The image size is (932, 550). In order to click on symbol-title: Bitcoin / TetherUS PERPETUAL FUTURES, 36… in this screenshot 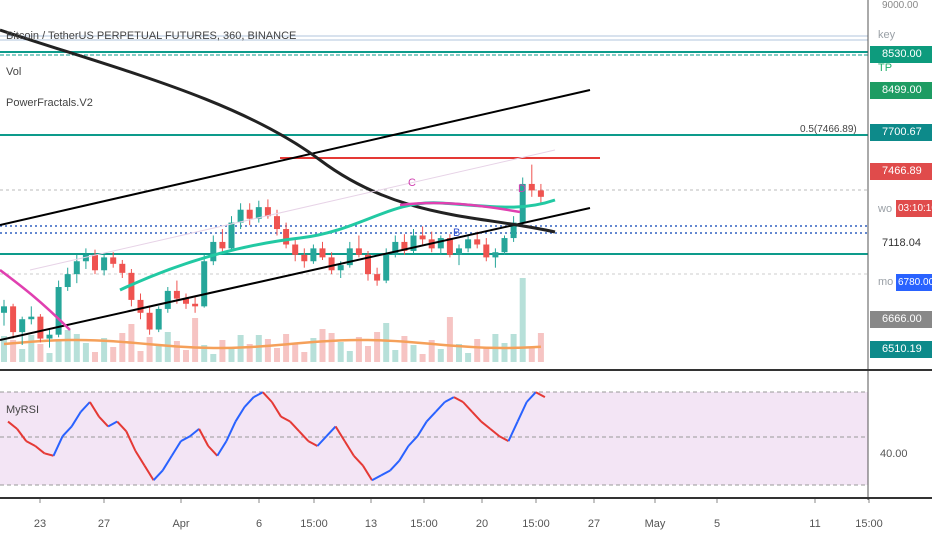, I will do `click(151, 36)`.